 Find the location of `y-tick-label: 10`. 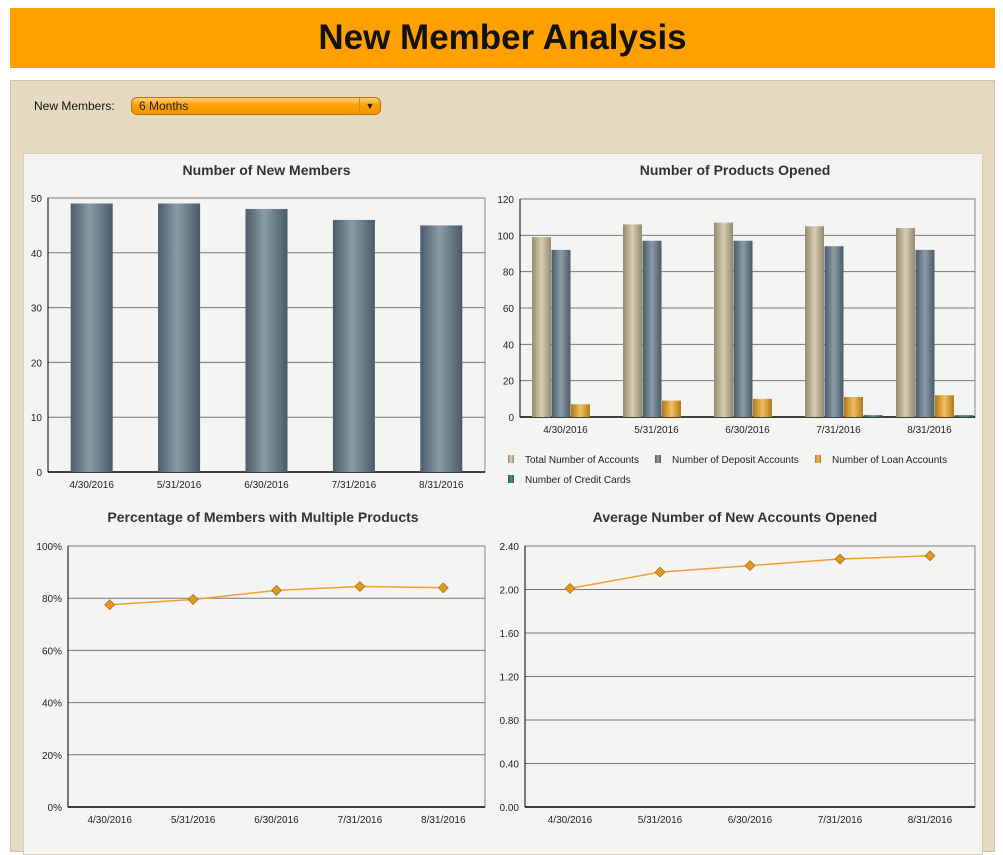

y-tick-label: 10 is located at coordinates (37, 418).